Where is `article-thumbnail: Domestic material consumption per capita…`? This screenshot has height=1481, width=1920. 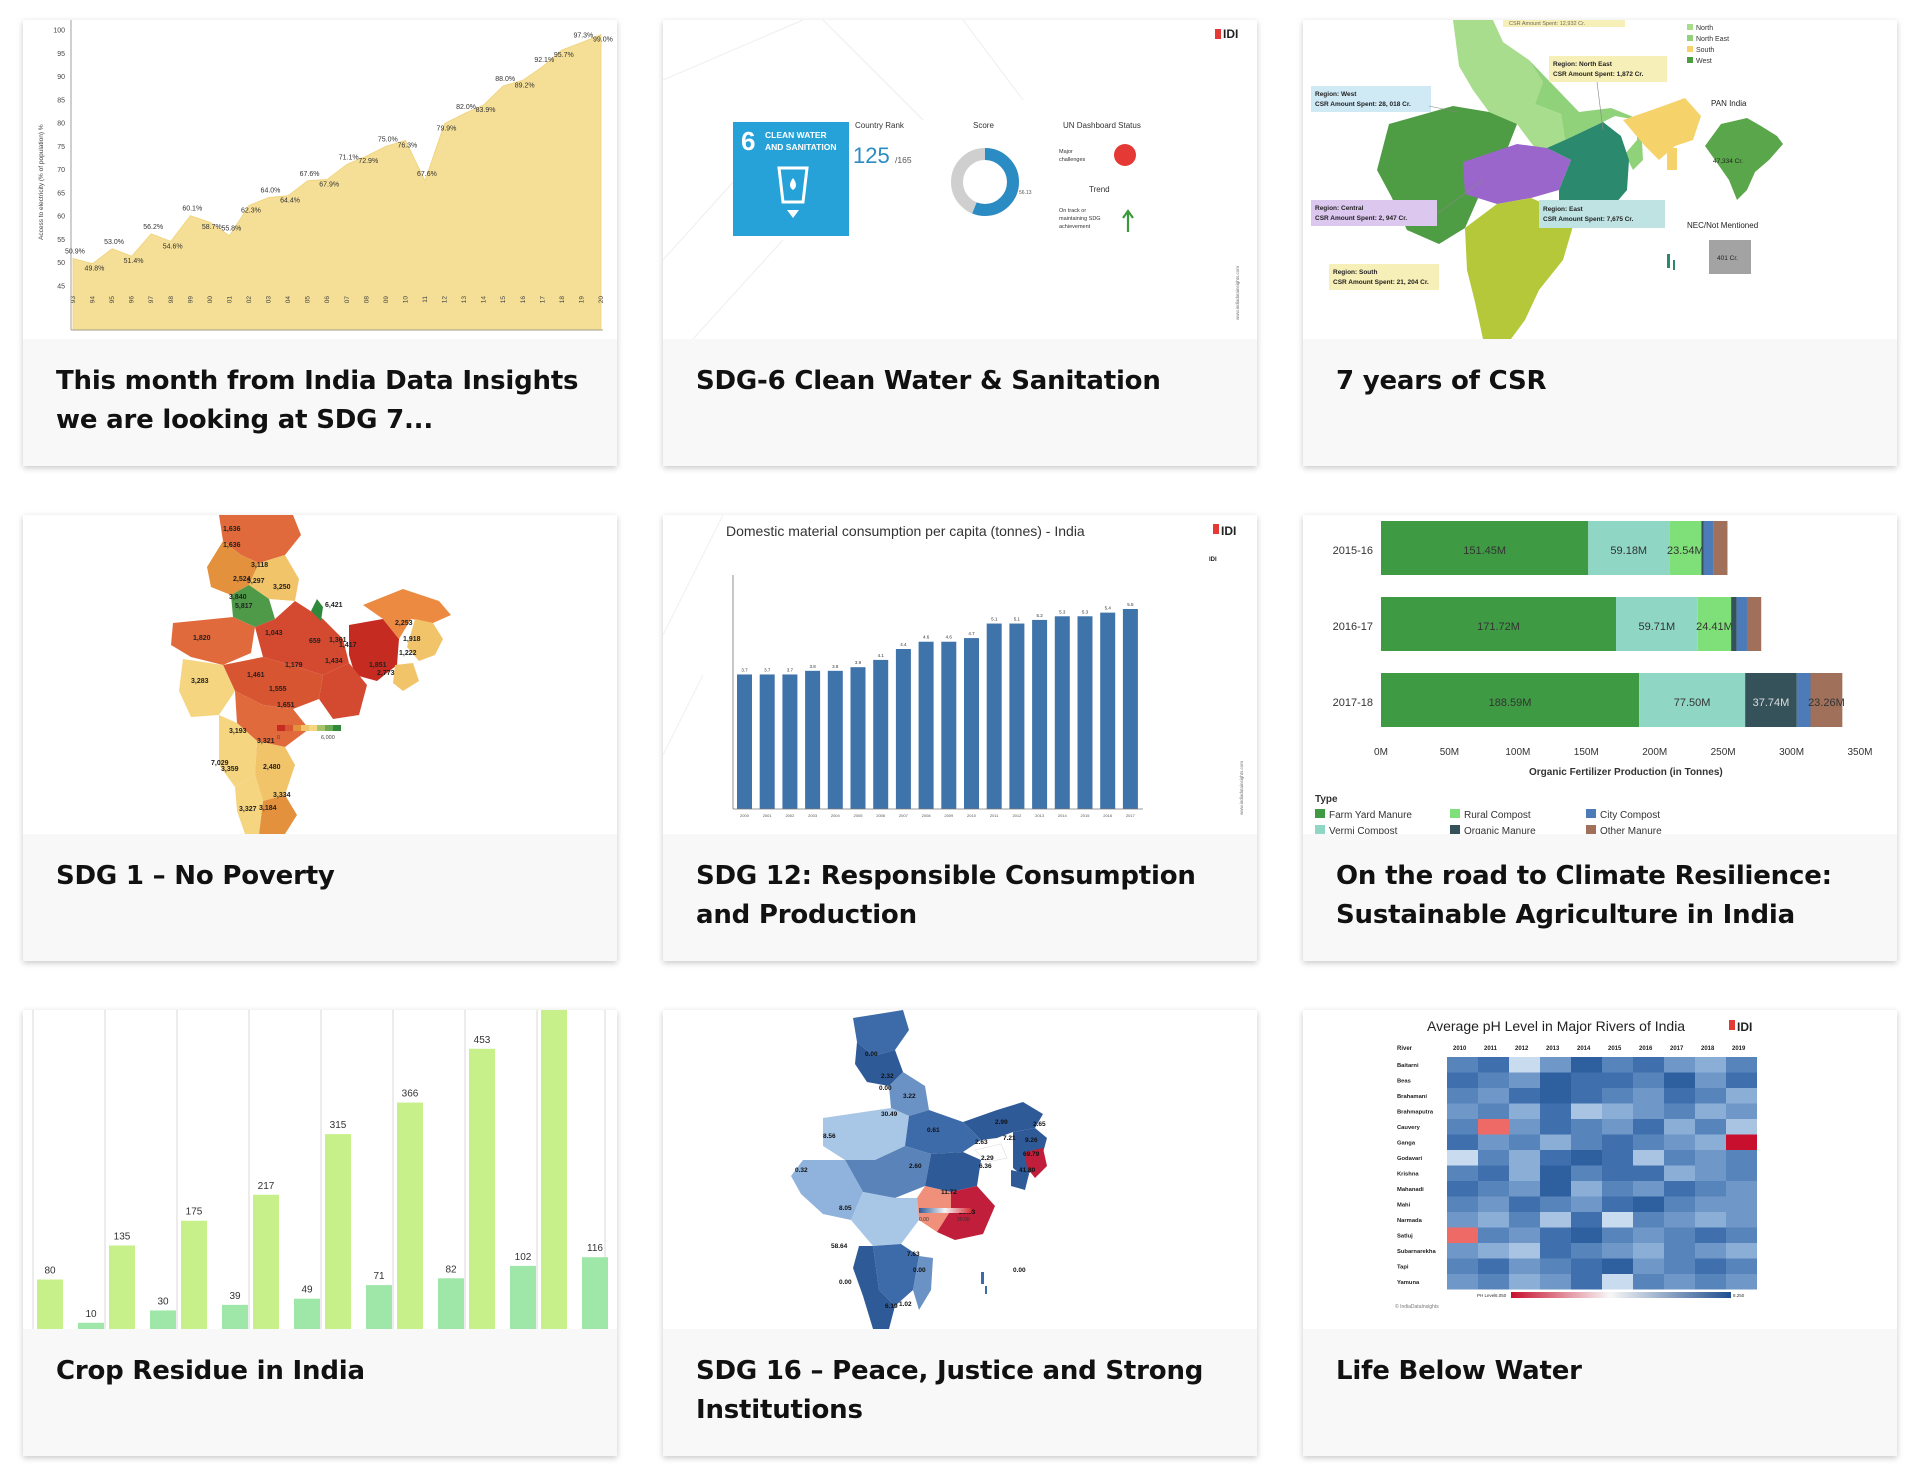 article-thumbnail: Domestic material consumption per capita… is located at coordinates (960, 674).